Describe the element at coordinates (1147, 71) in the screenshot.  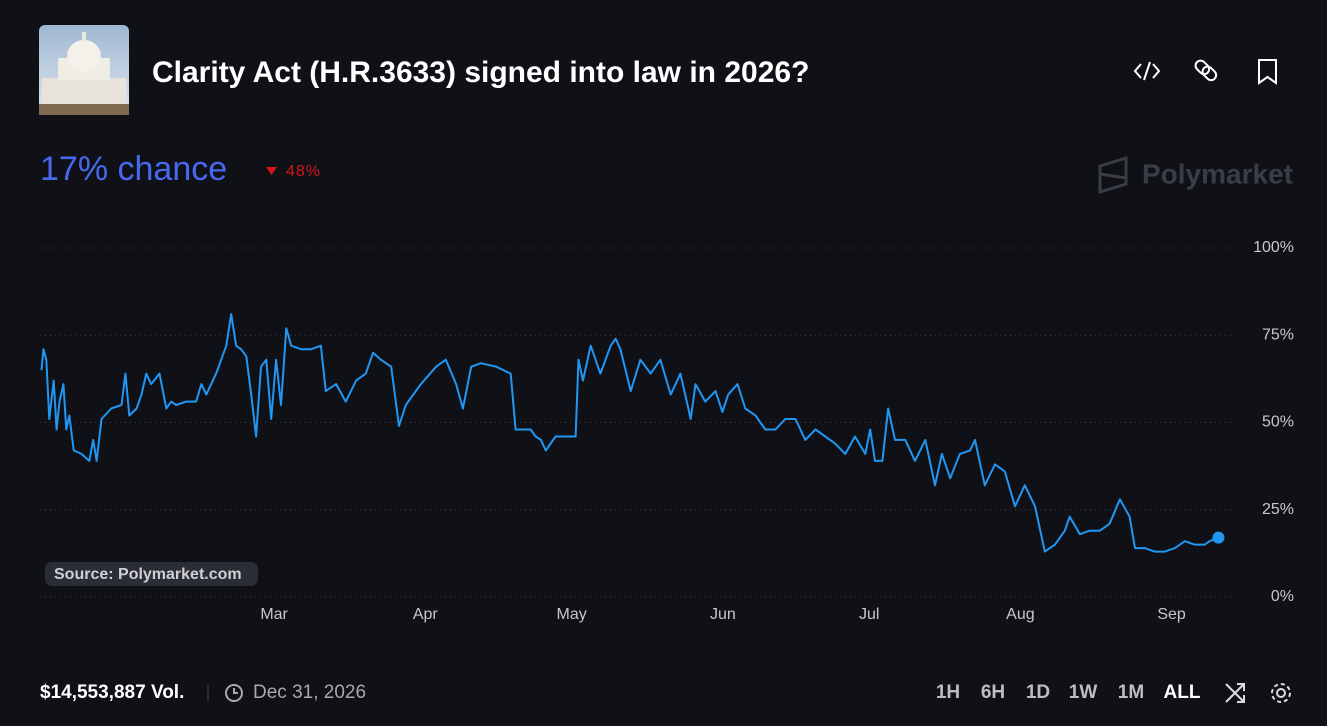
I see `embed-icon` at that location.